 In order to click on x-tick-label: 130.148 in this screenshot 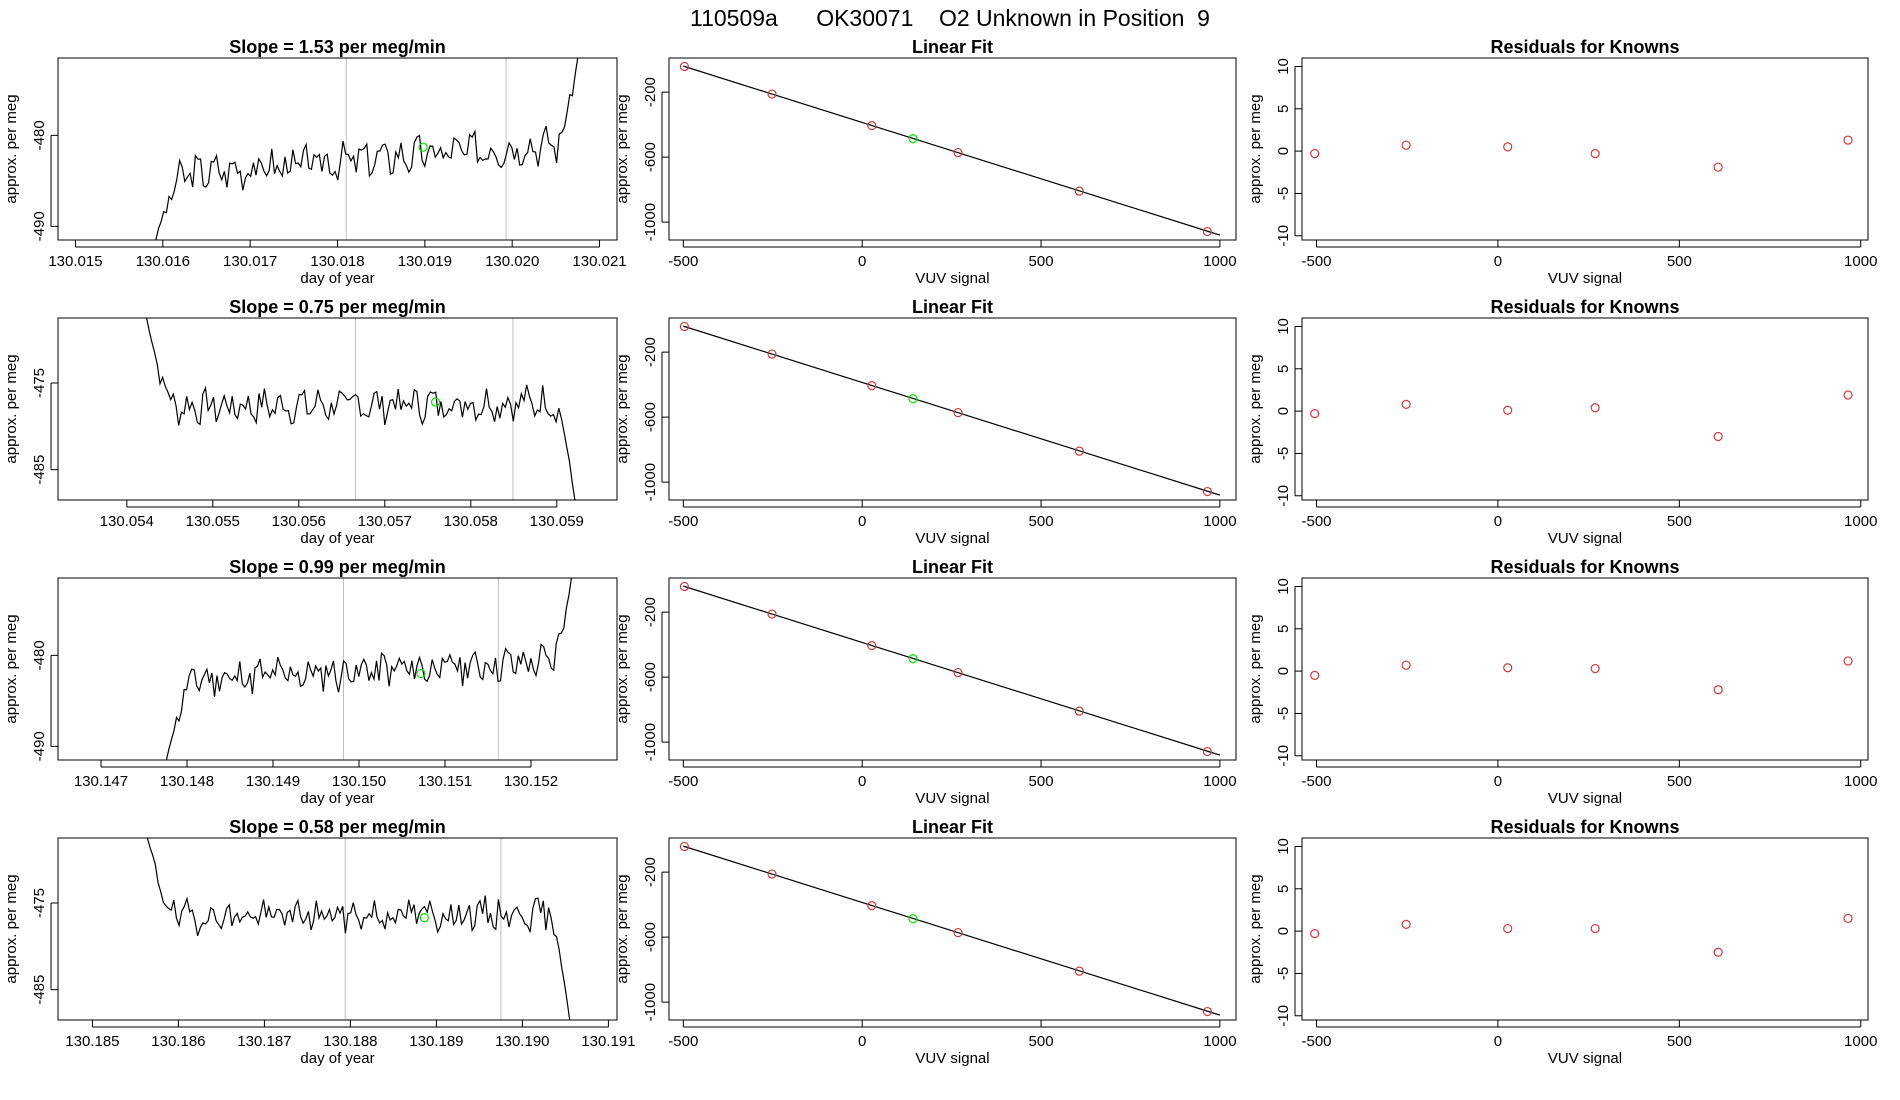, I will do `click(187, 781)`.